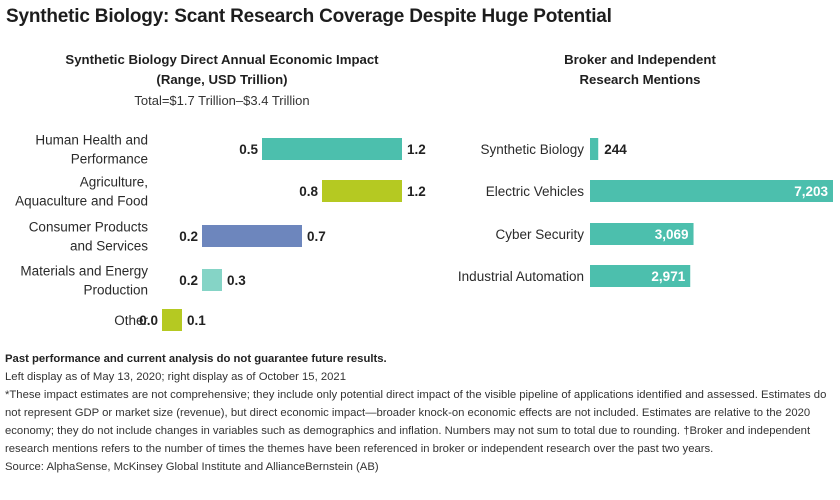 This screenshot has width=840, height=500. I want to click on category-label: Aquaculture and Food, so click(81, 201).